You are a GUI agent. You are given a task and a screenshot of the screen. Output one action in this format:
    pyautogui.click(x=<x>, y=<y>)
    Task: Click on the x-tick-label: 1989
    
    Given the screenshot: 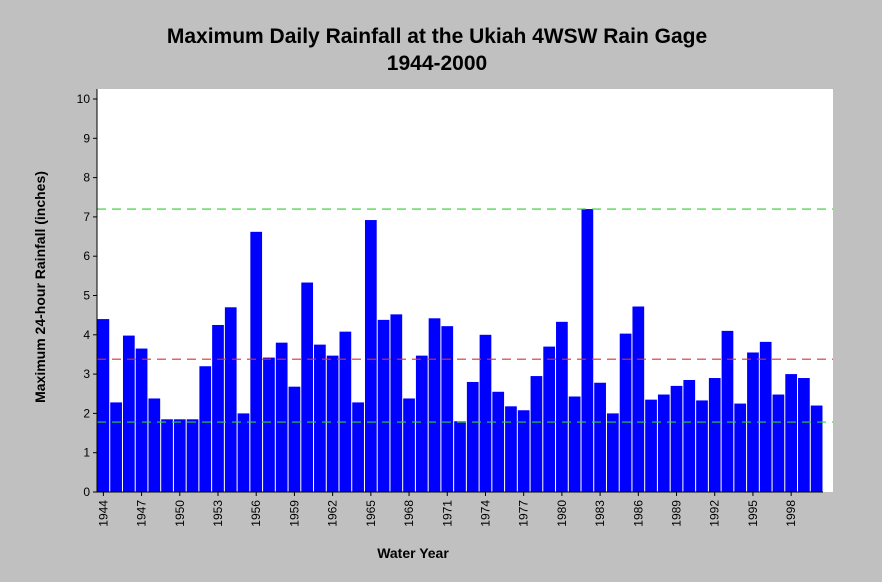 What is the action you would take?
    pyautogui.click(x=677, y=513)
    